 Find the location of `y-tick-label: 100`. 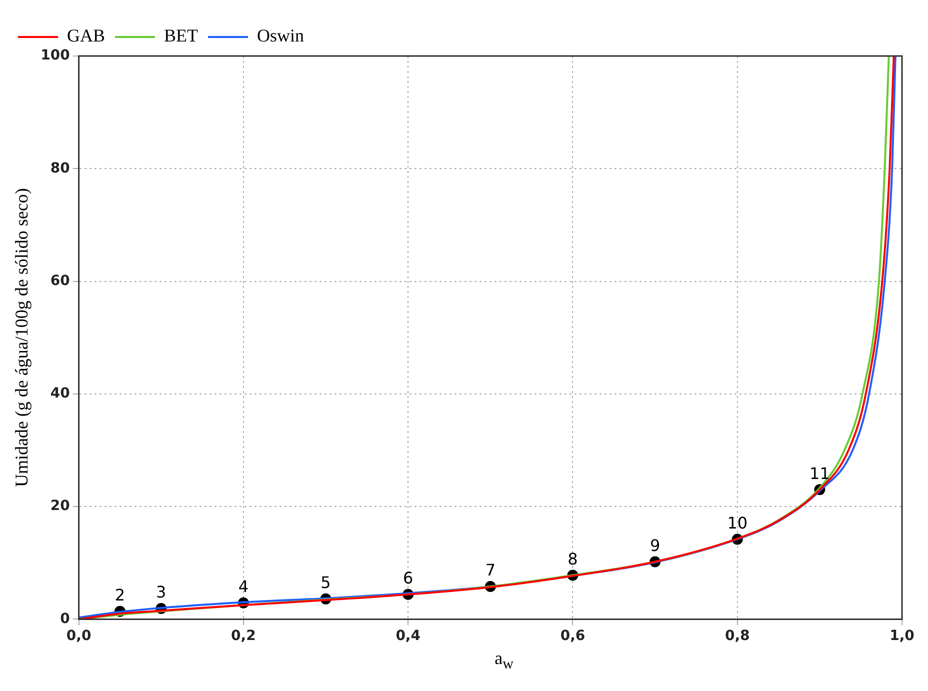

y-tick-label: 100 is located at coordinates (55, 56).